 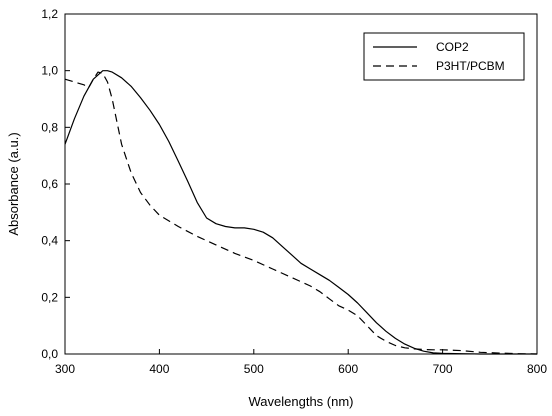 I want to click on y-tick-label: 0,6, so click(x=49, y=184).